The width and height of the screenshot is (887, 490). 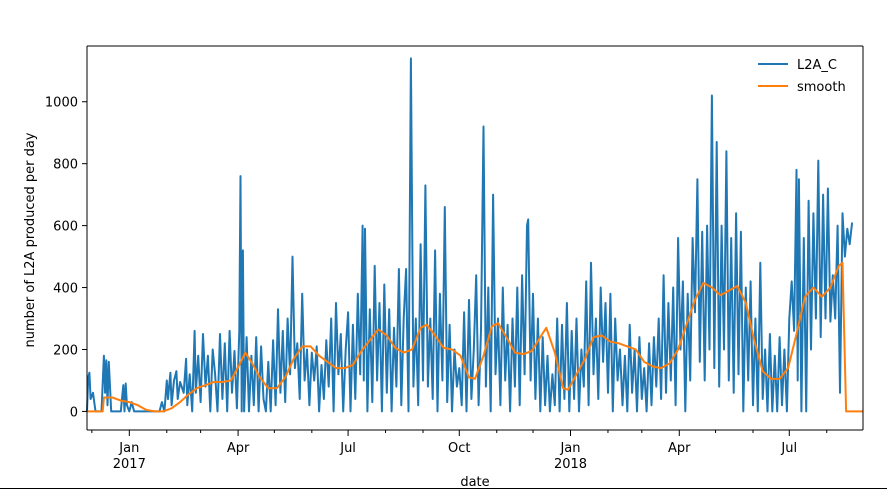 What do you see at coordinates (802, 76) in the screenshot?
I see `legend: L2A_C smooth` at bounding box center [802, 76].